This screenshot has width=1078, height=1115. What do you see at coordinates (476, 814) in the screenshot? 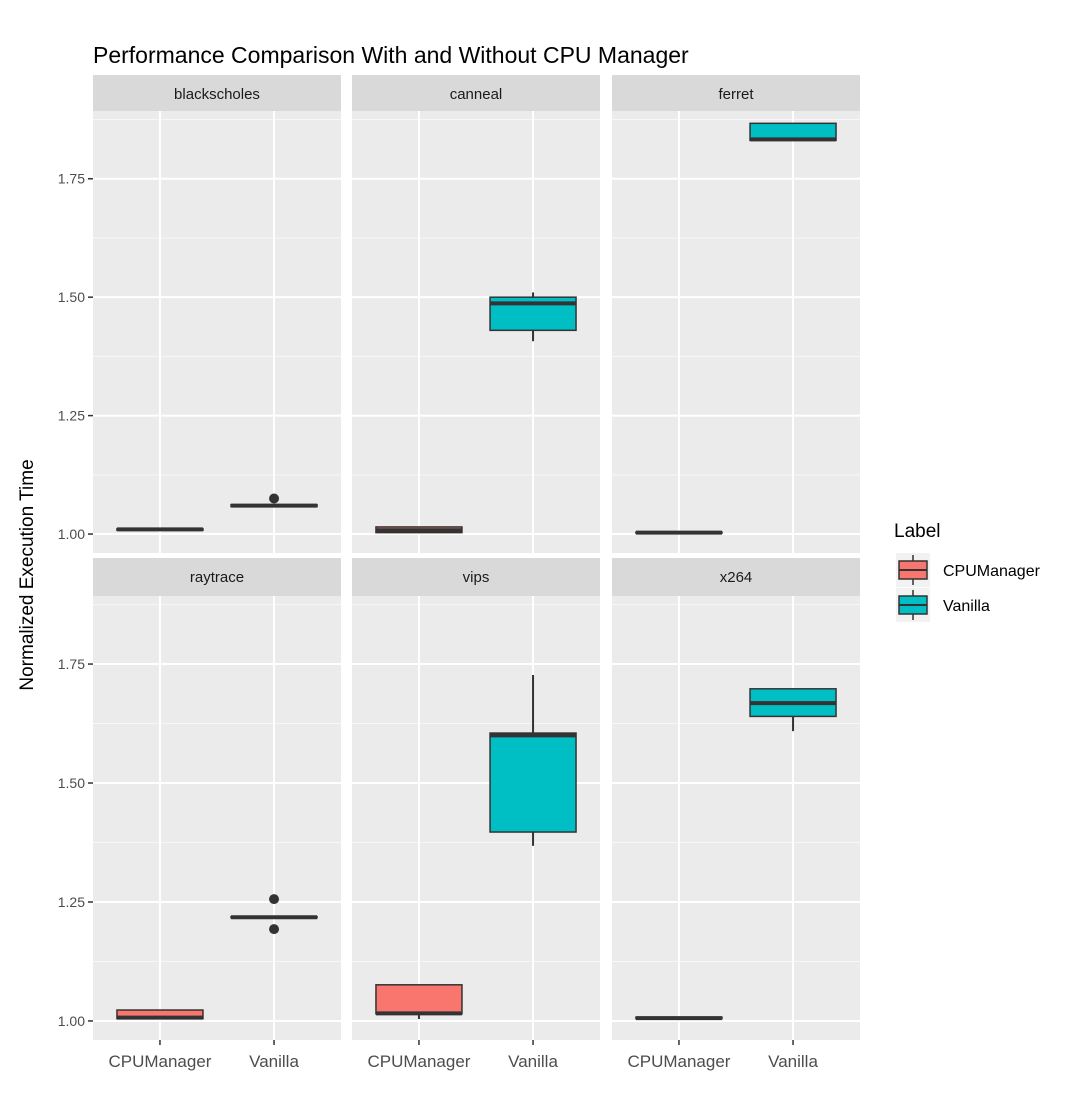
I see `facet-panel-vips: vips CPUManager Vanilla` at bounding box center [476, 814].